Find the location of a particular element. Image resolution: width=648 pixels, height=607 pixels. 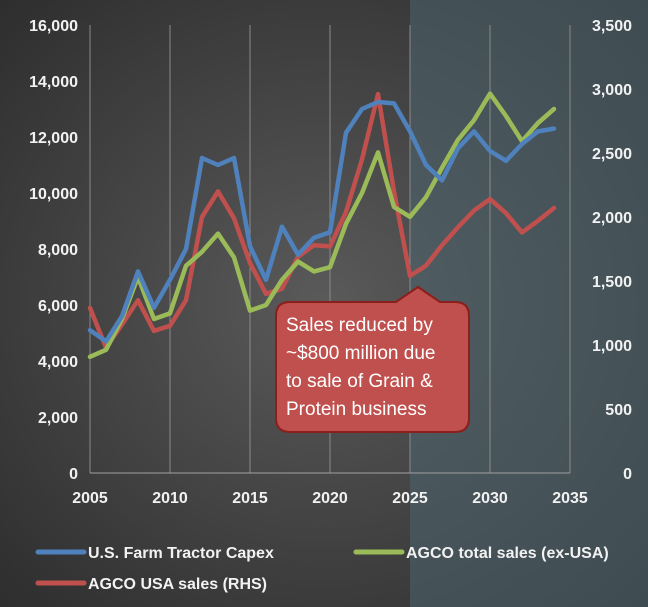

legend-label-agco-usa-sales-rhs: AGCO USA sales (RHS) is located at coordinates (177, 584).